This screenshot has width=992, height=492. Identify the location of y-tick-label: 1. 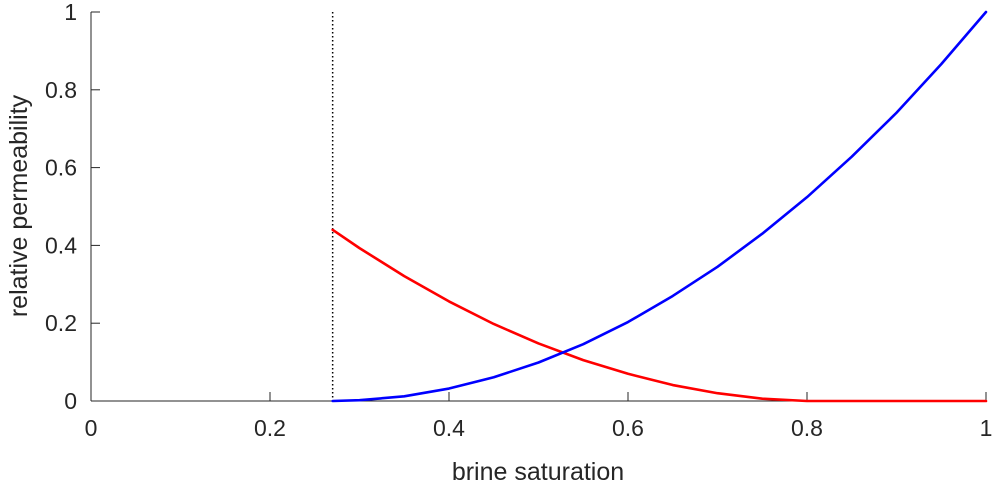
(70, 12).